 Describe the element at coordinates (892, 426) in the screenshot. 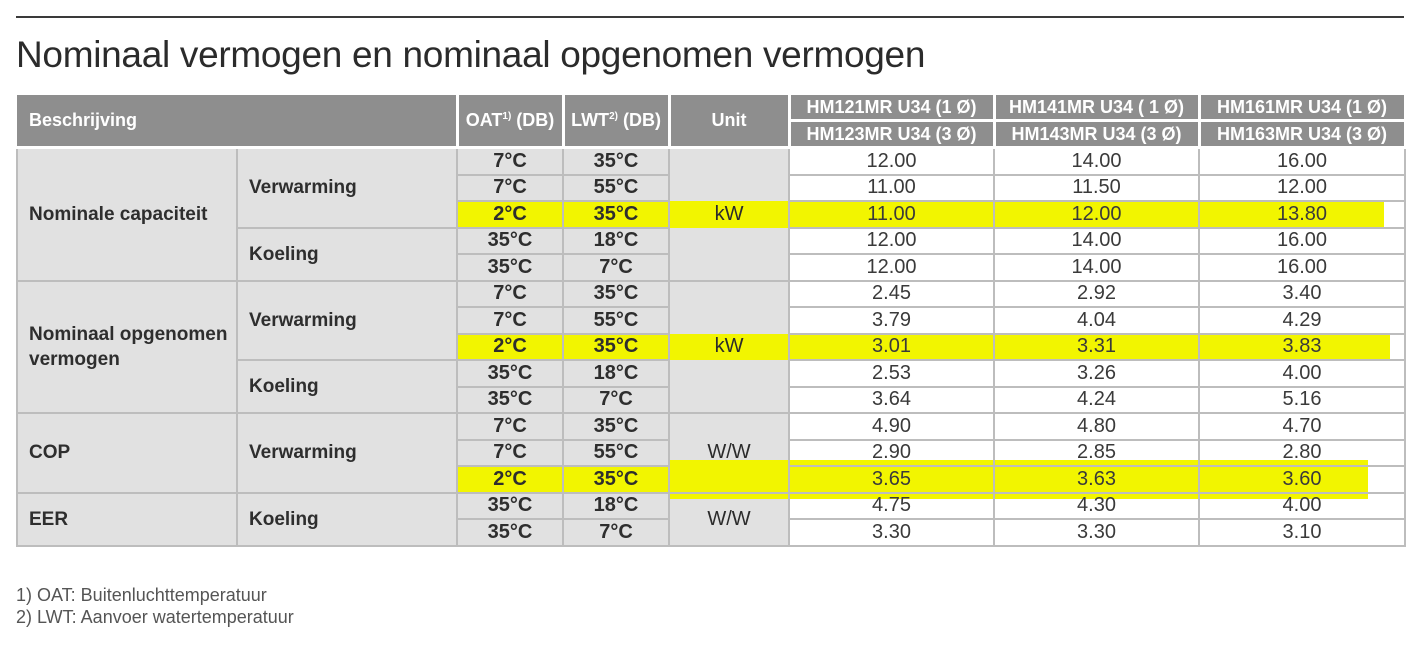

I see `value-cell: 4.90` at that location.